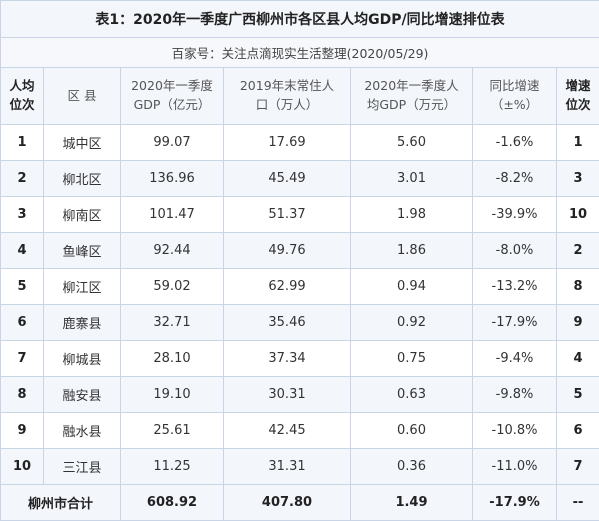 The width and height of the screenshot is (599, 521). I want to click on cell-growth: -39.9%, so click(515, 215).